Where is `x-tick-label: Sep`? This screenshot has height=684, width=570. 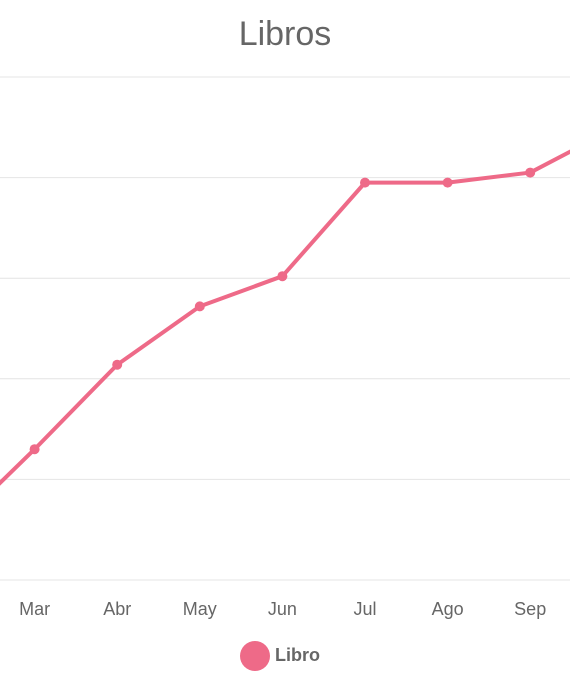 x-tick-label: Sep is located at coordinates (530, 609).